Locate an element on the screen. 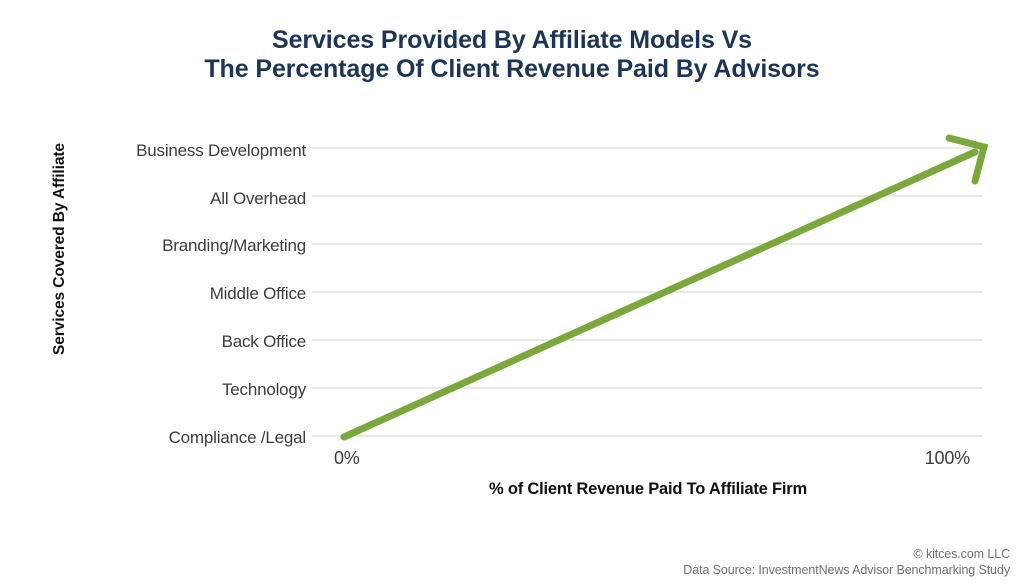 The width and height of the screenshot is (1024, 586). gridline-back-office is located at coordinates (647, 340).